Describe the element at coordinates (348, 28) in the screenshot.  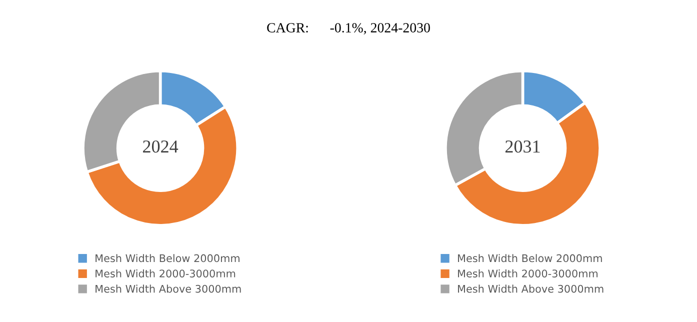
I see `text: CAGR: -0.1%, 2024-2030` at that location.